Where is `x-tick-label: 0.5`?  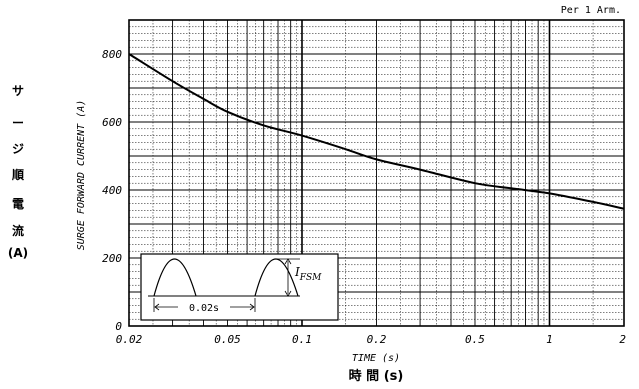
x-tick-label: 0.5 is located at coordinates (475, 339).